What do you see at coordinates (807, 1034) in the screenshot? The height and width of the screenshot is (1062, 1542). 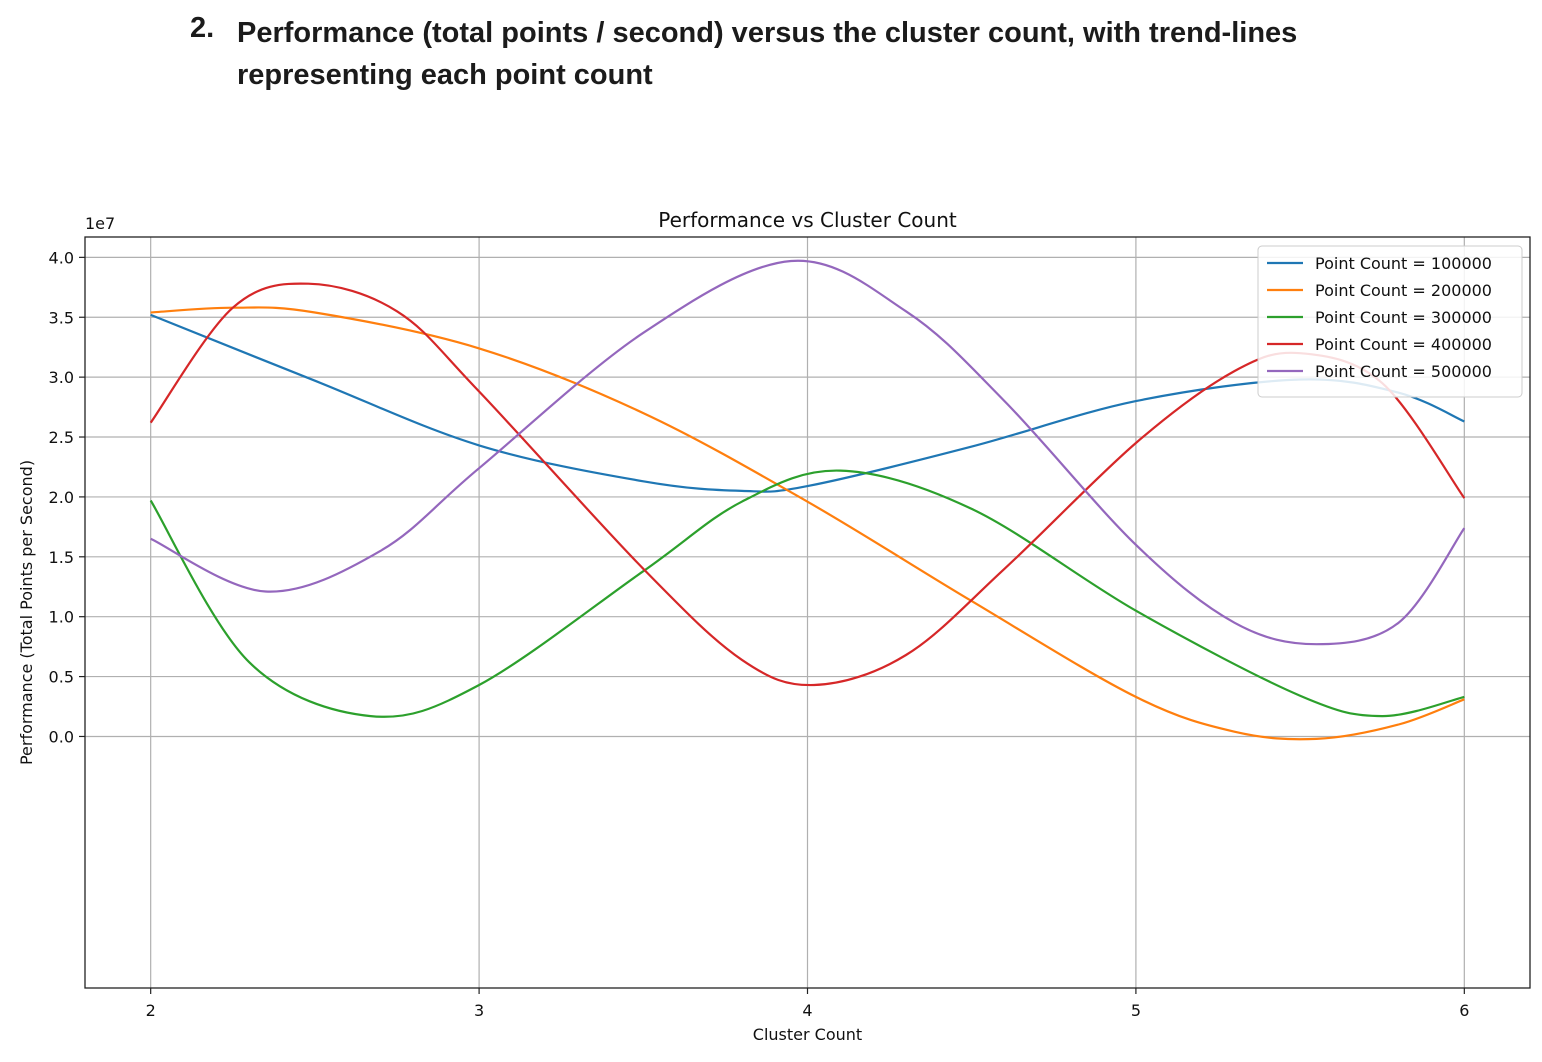 I see `x-axis-label: Cluster Count` at bounding box center [807, 1034].